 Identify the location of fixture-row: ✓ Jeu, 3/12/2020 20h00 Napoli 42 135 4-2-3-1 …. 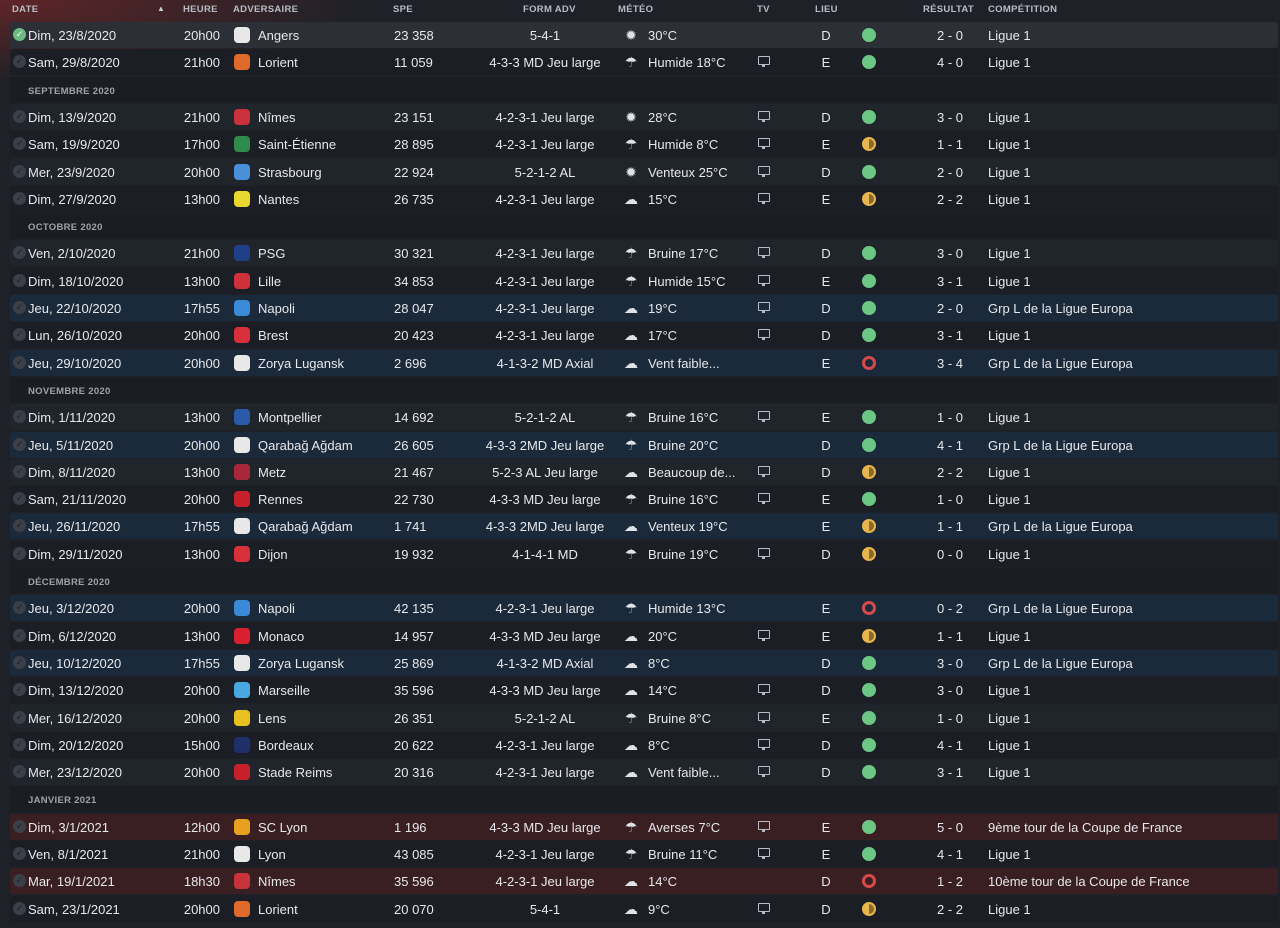
(644, 608).